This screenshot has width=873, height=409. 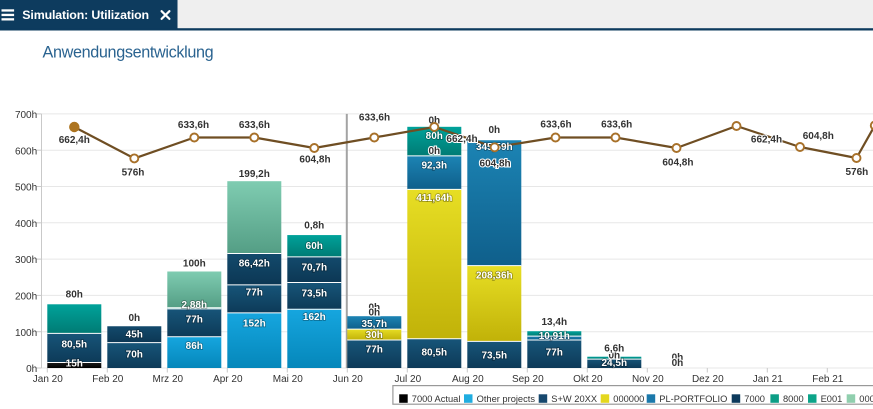 I want to click on svg-text: Feb 21, so click(x=828, y=379).